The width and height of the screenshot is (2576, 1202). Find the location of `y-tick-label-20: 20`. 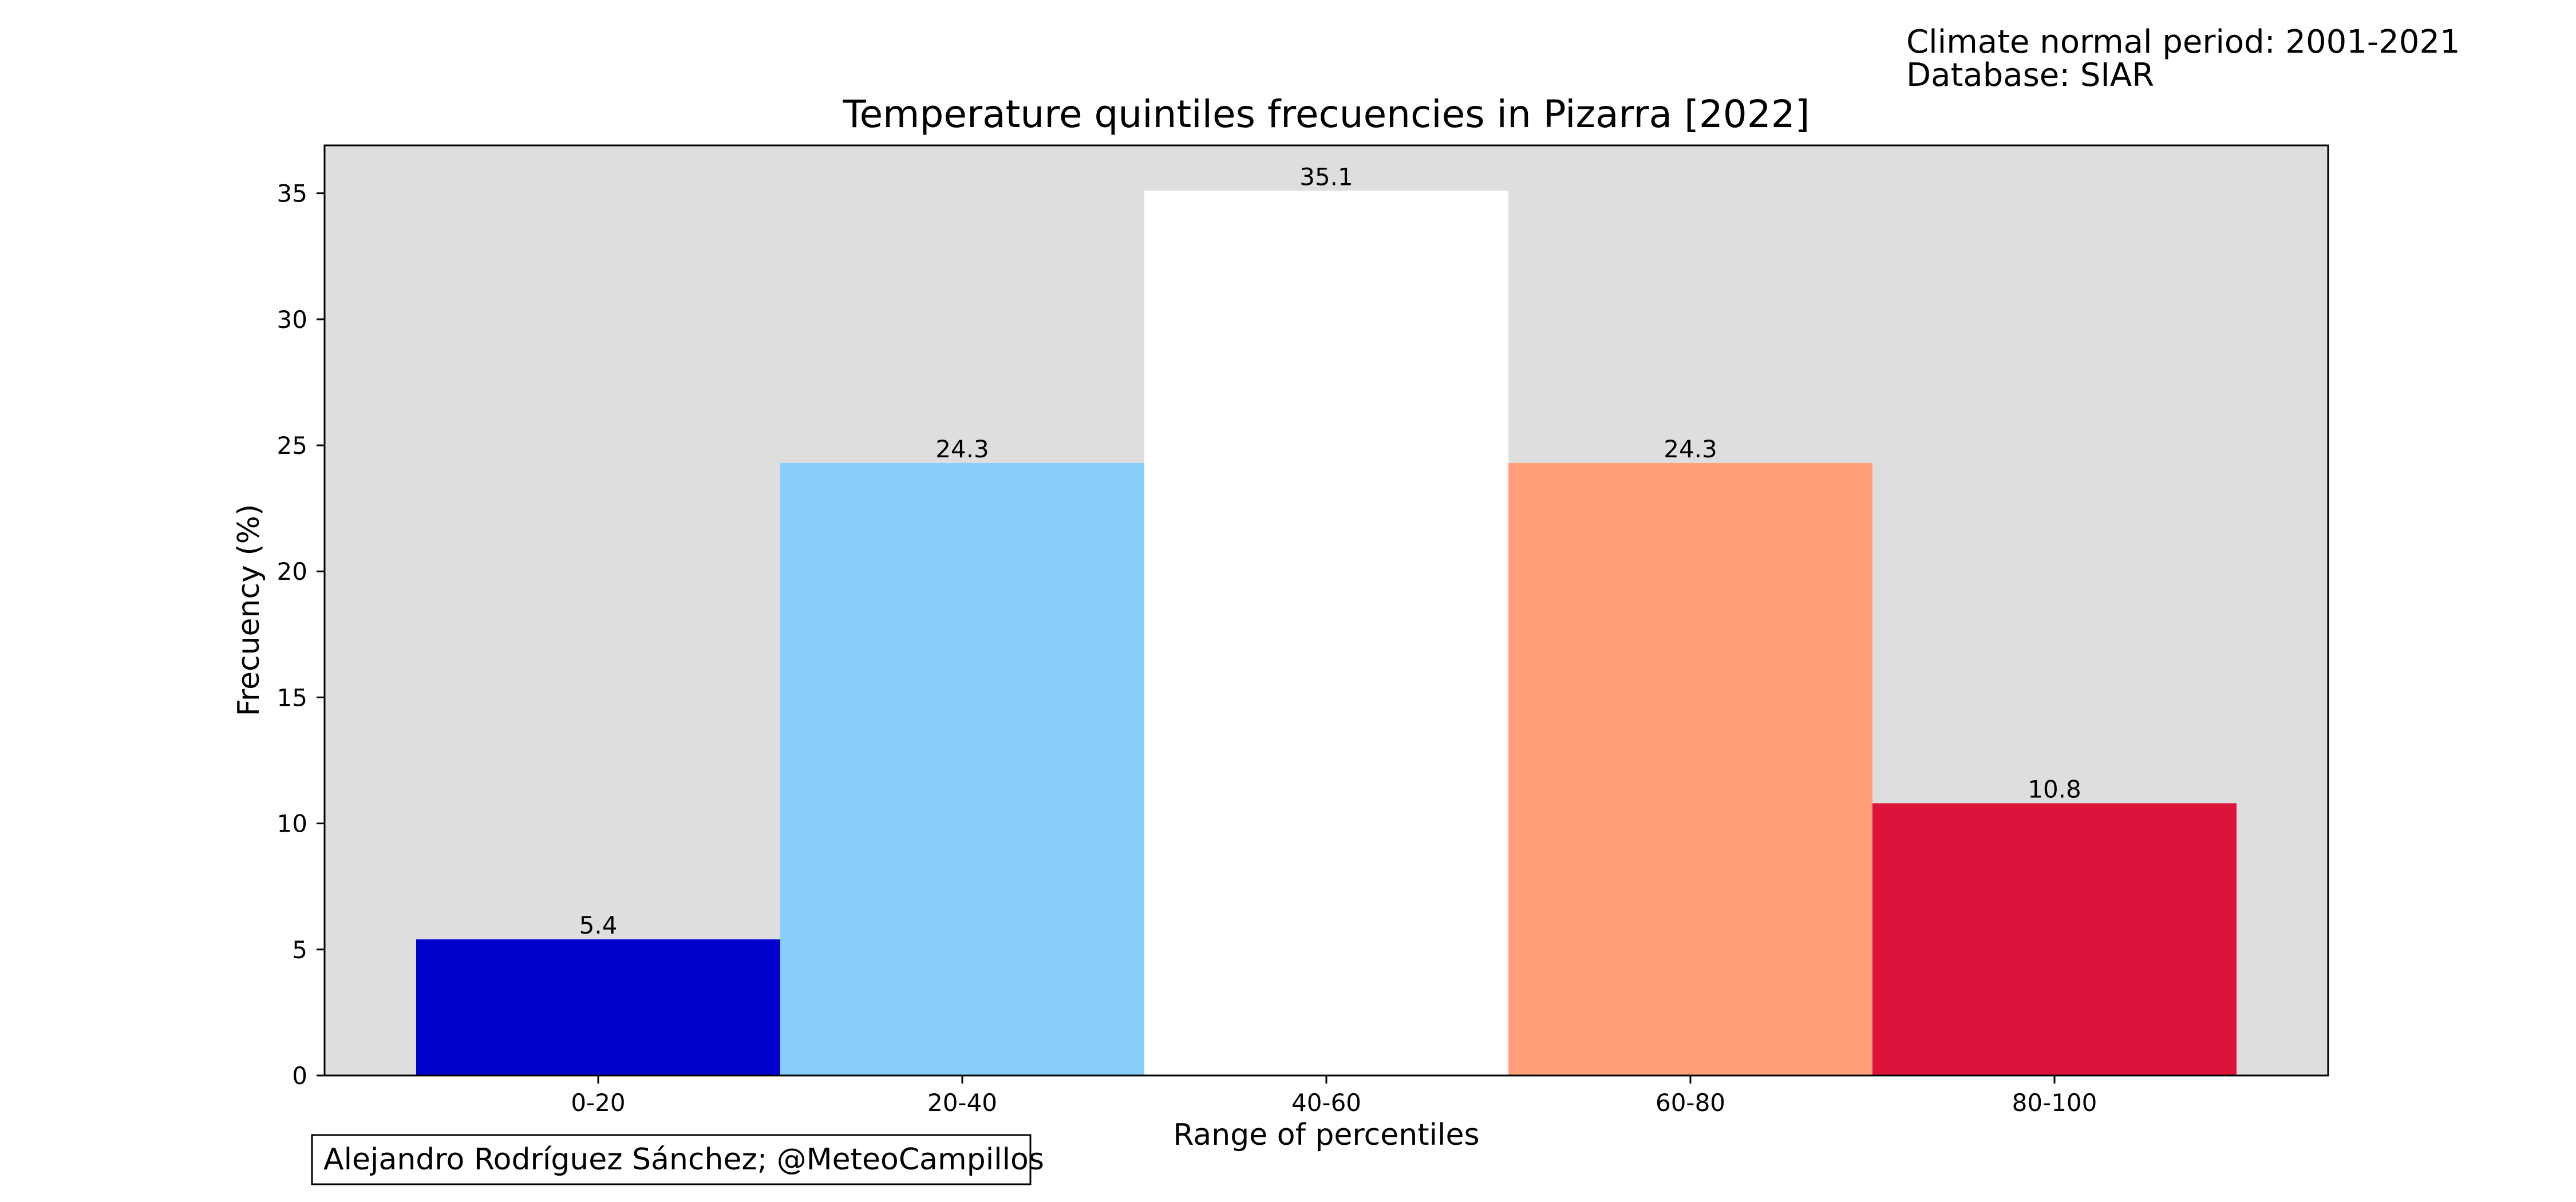

y-tick-label-20: 20 is located at coordinates (292, 572).